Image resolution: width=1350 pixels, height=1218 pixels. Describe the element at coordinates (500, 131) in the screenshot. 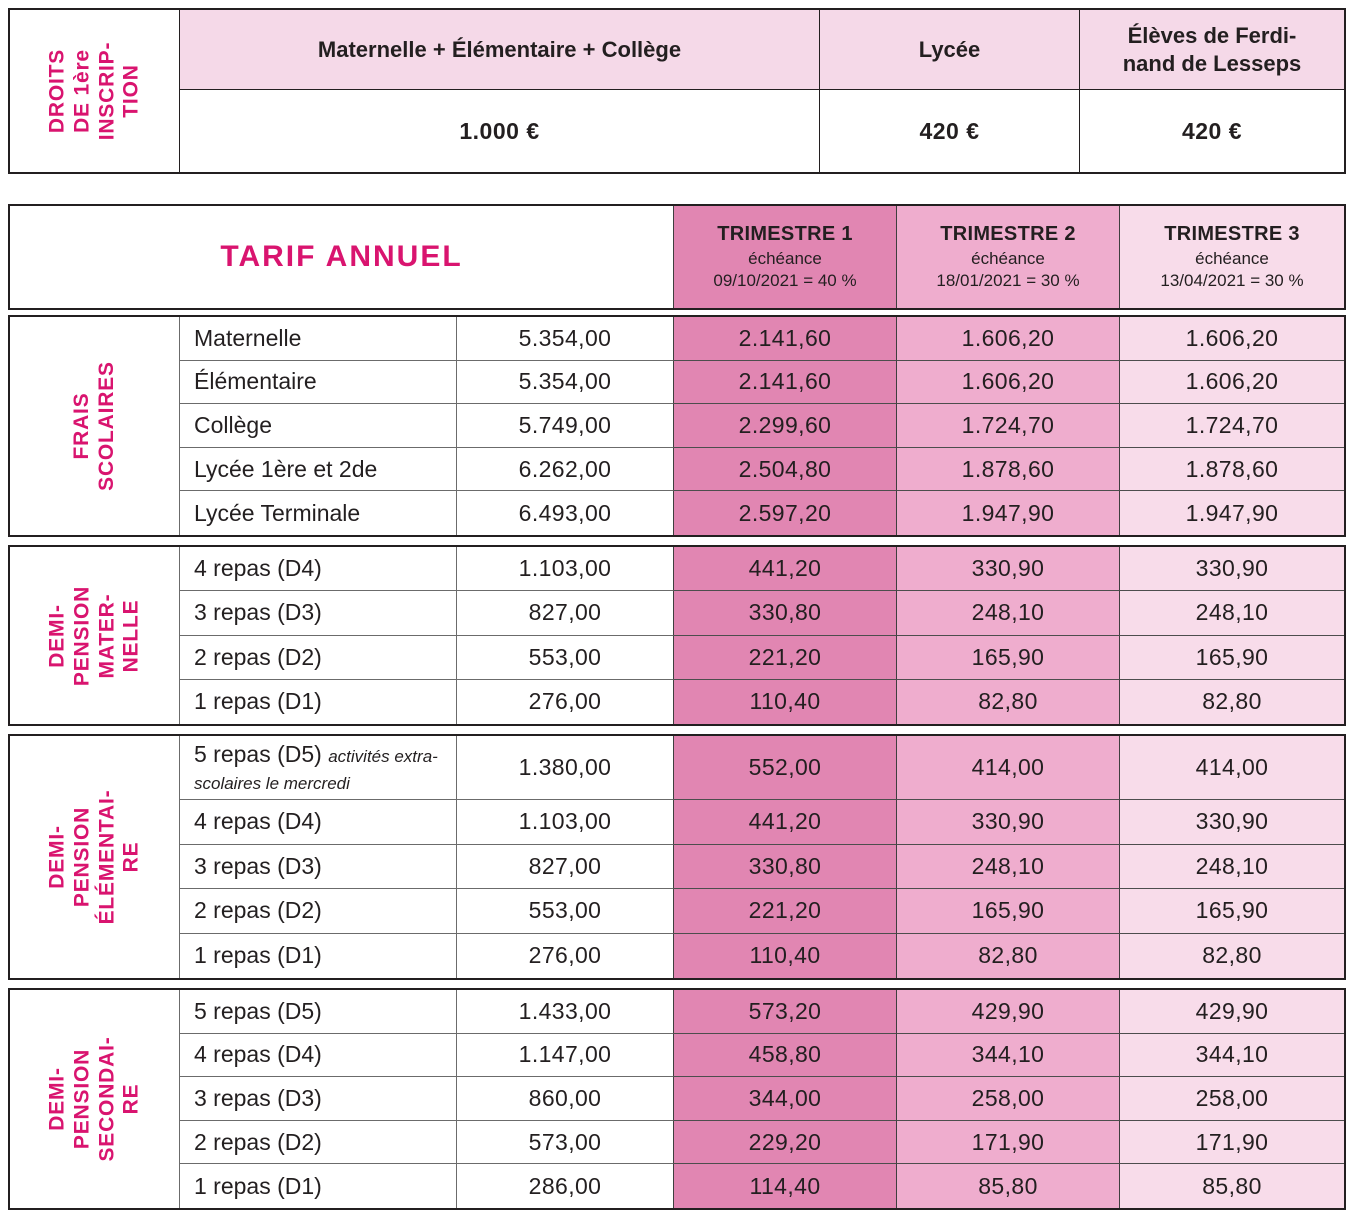

I see `registration-fee-mat-elem-college: 1.000 €` at that location.